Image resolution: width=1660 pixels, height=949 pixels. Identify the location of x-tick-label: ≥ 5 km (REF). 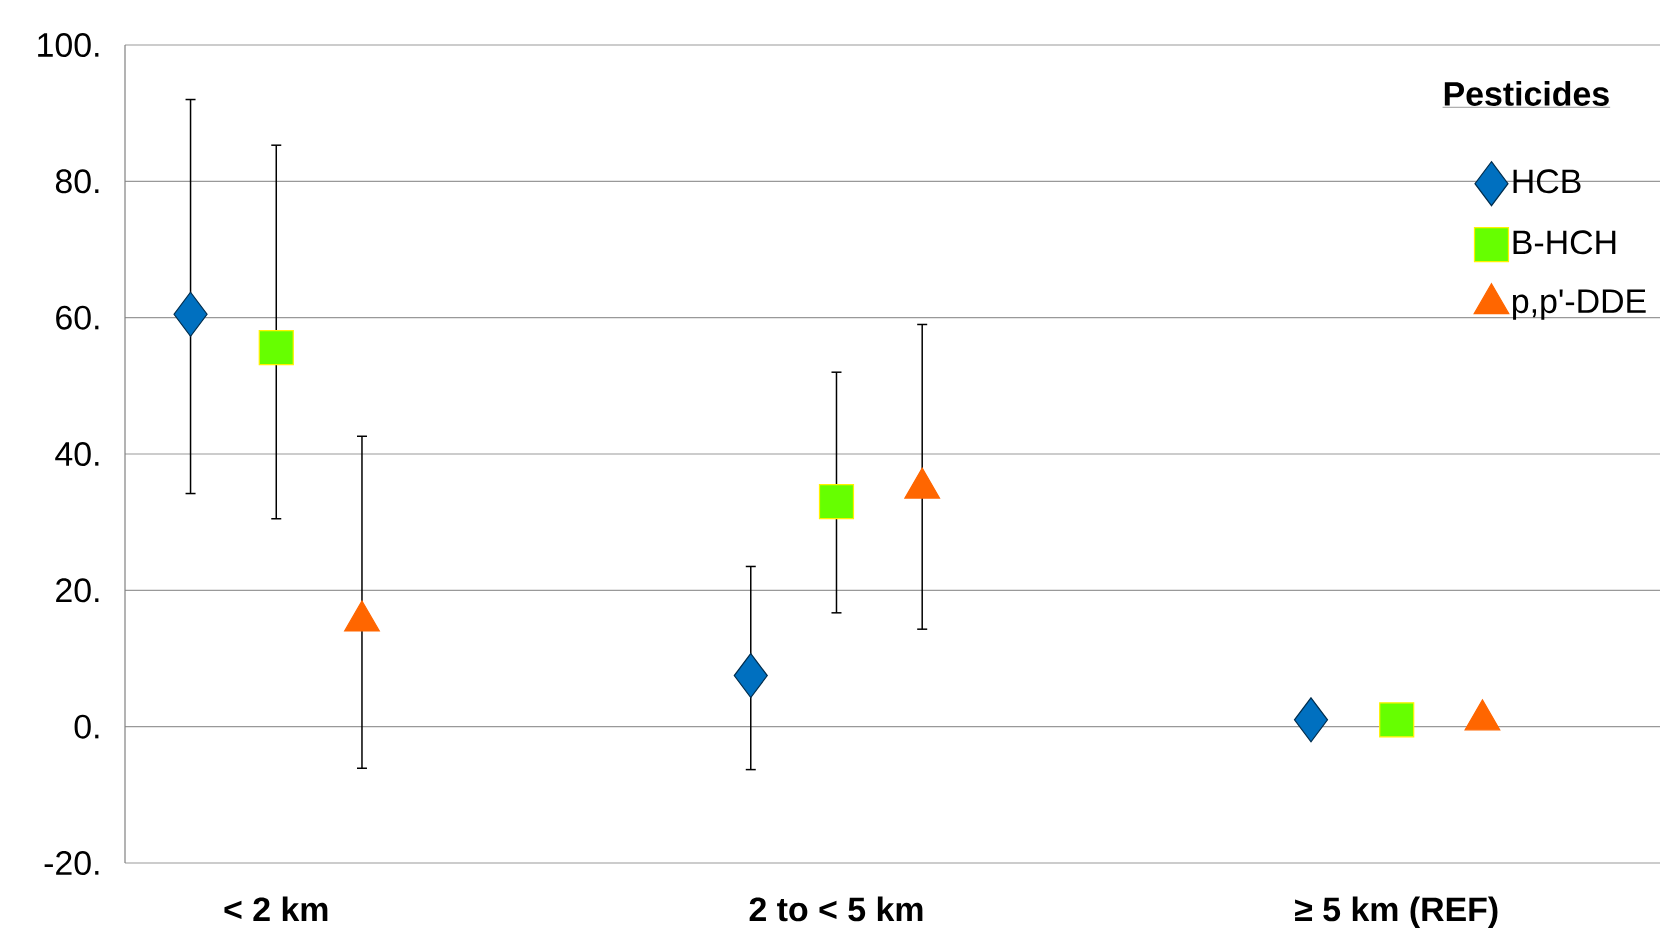
(1396, 912).